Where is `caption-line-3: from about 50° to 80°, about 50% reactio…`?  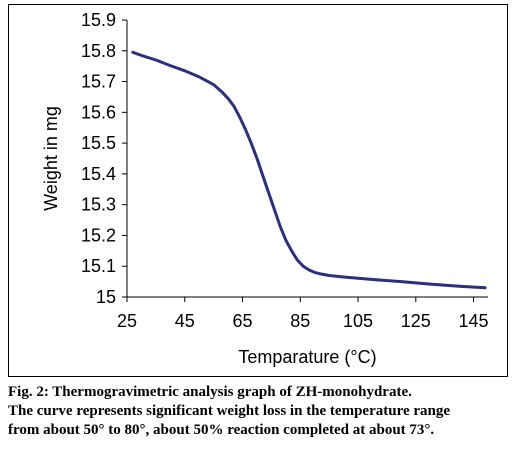 caption-line-3: from about 50° to 80°, about 50% reactio… is located at coordinates (221, 430).